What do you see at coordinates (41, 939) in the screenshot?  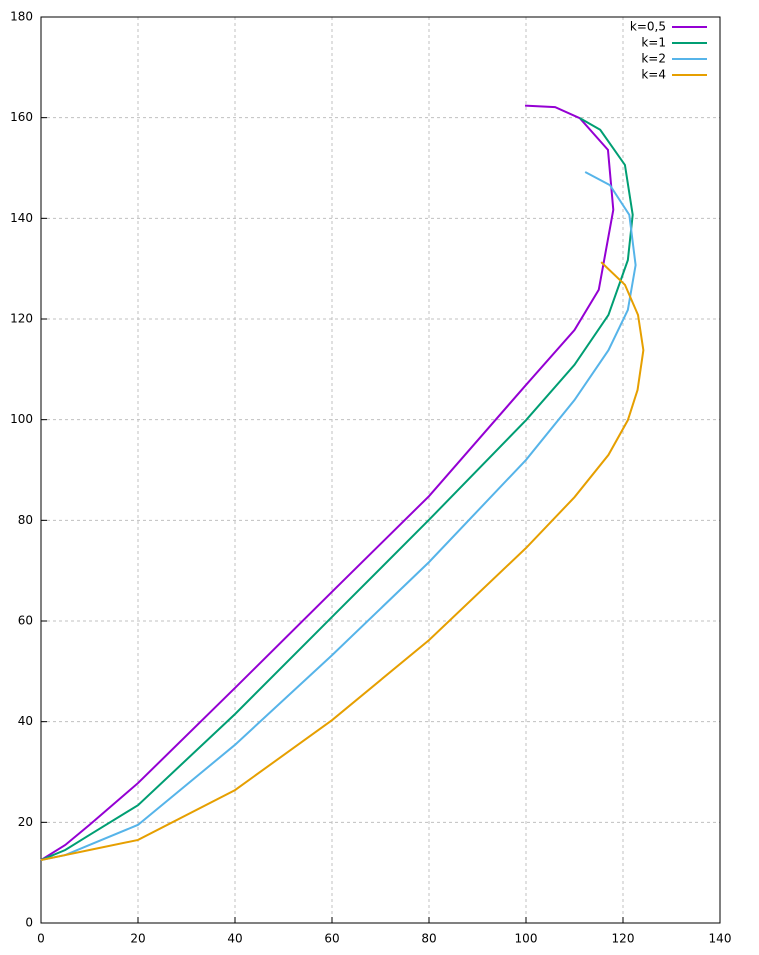 I see `x-tick-label: 0` at bounding box center [41, 939].